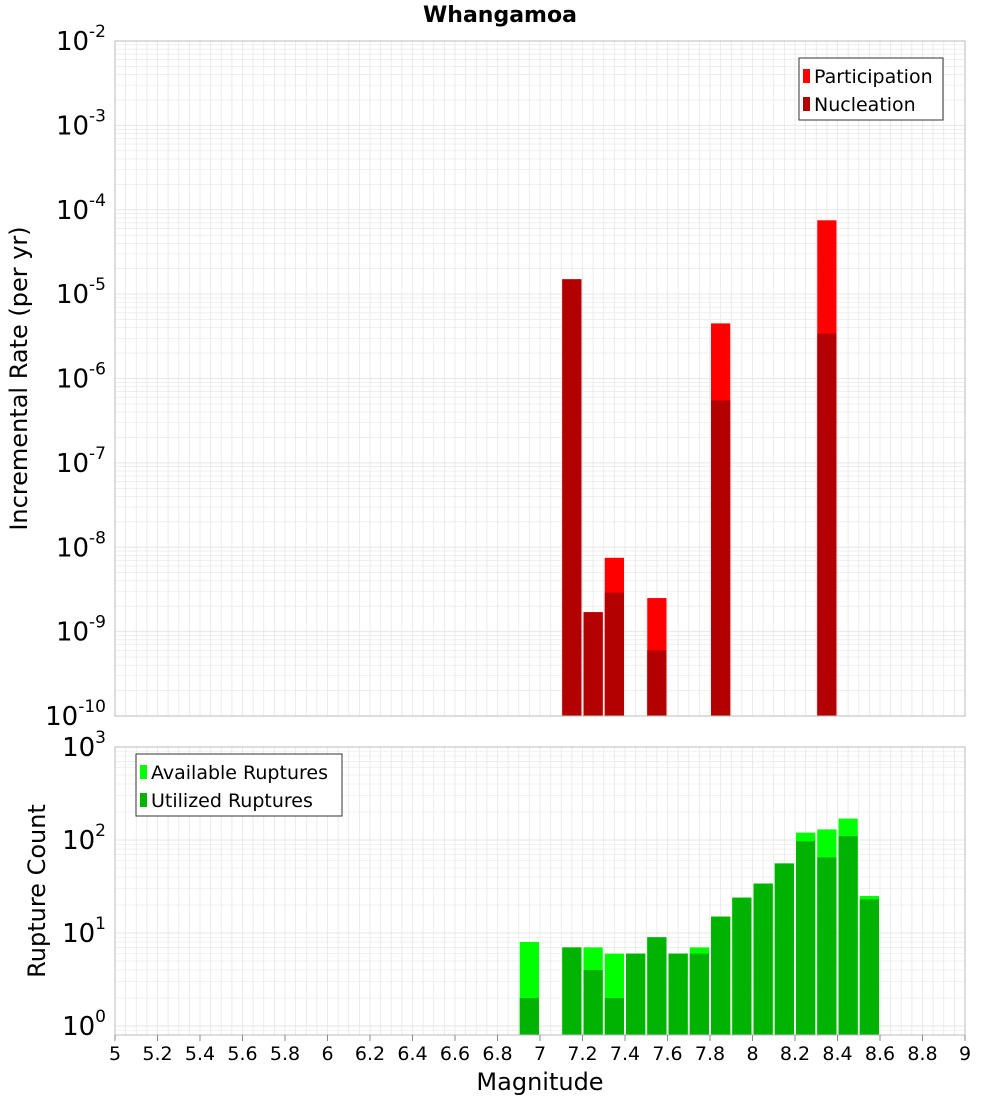  What do you see at coordinates (965, 1054) in the screenshot?
I see `x-tick-label: 9` at bounding box center [965, 1054].